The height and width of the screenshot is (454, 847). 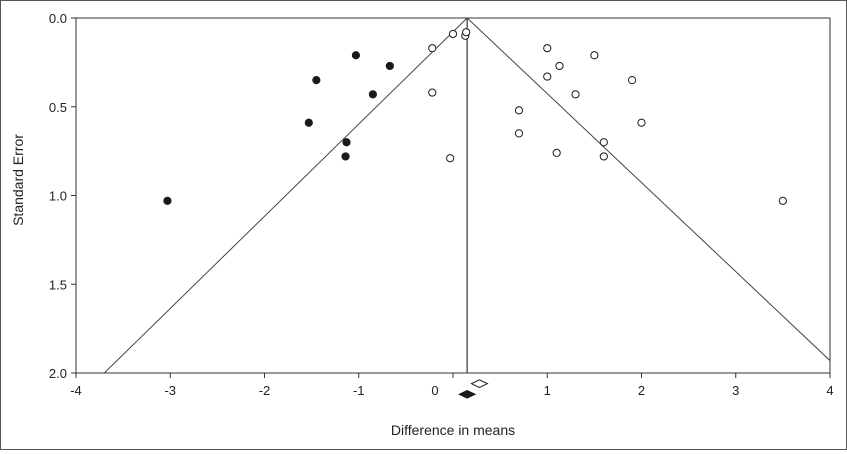 I want to click on x-tick-label: -1, so click(x=359, y=390).